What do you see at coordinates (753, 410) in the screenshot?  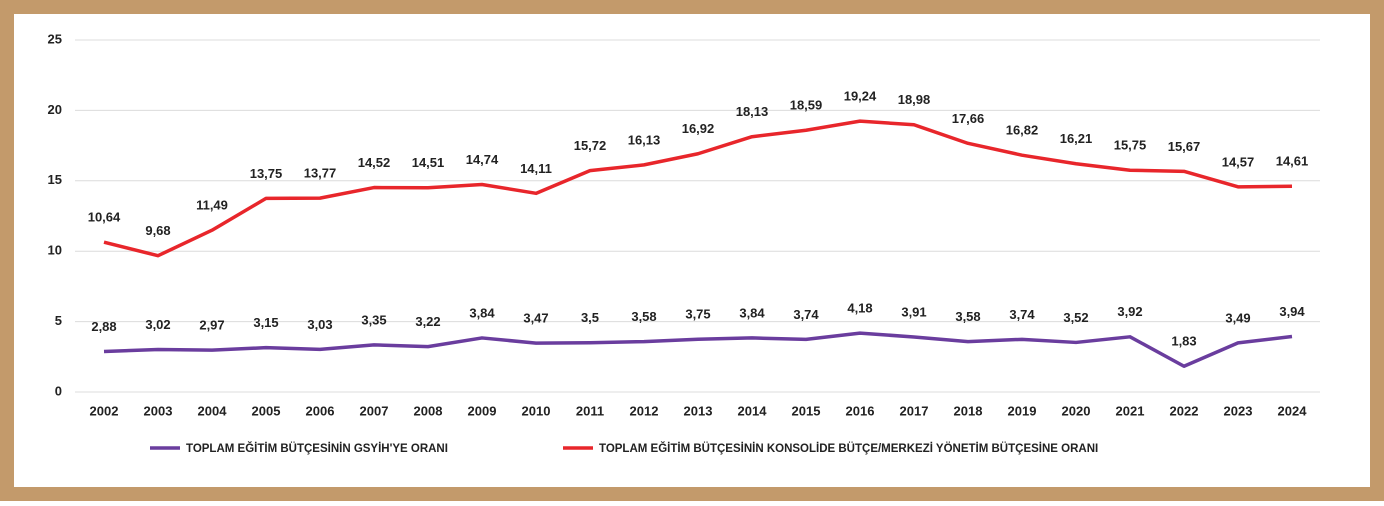 I see `x-tick-label: 2014` at bounding box center [753, 410].